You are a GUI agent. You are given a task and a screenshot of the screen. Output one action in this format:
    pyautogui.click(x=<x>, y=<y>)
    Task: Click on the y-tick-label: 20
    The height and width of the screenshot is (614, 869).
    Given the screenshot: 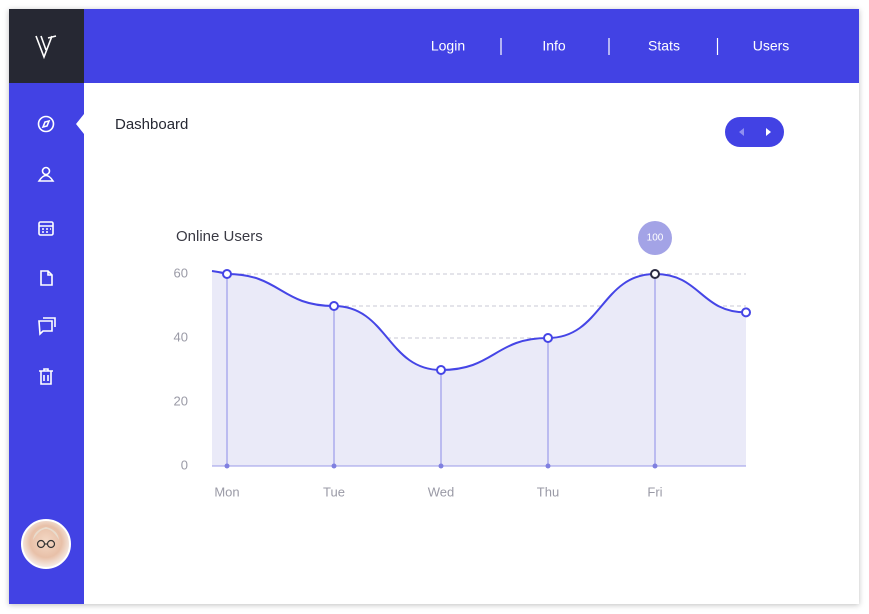 What is the action you would take?
    pyautogui.click(x=181, y=400)
    